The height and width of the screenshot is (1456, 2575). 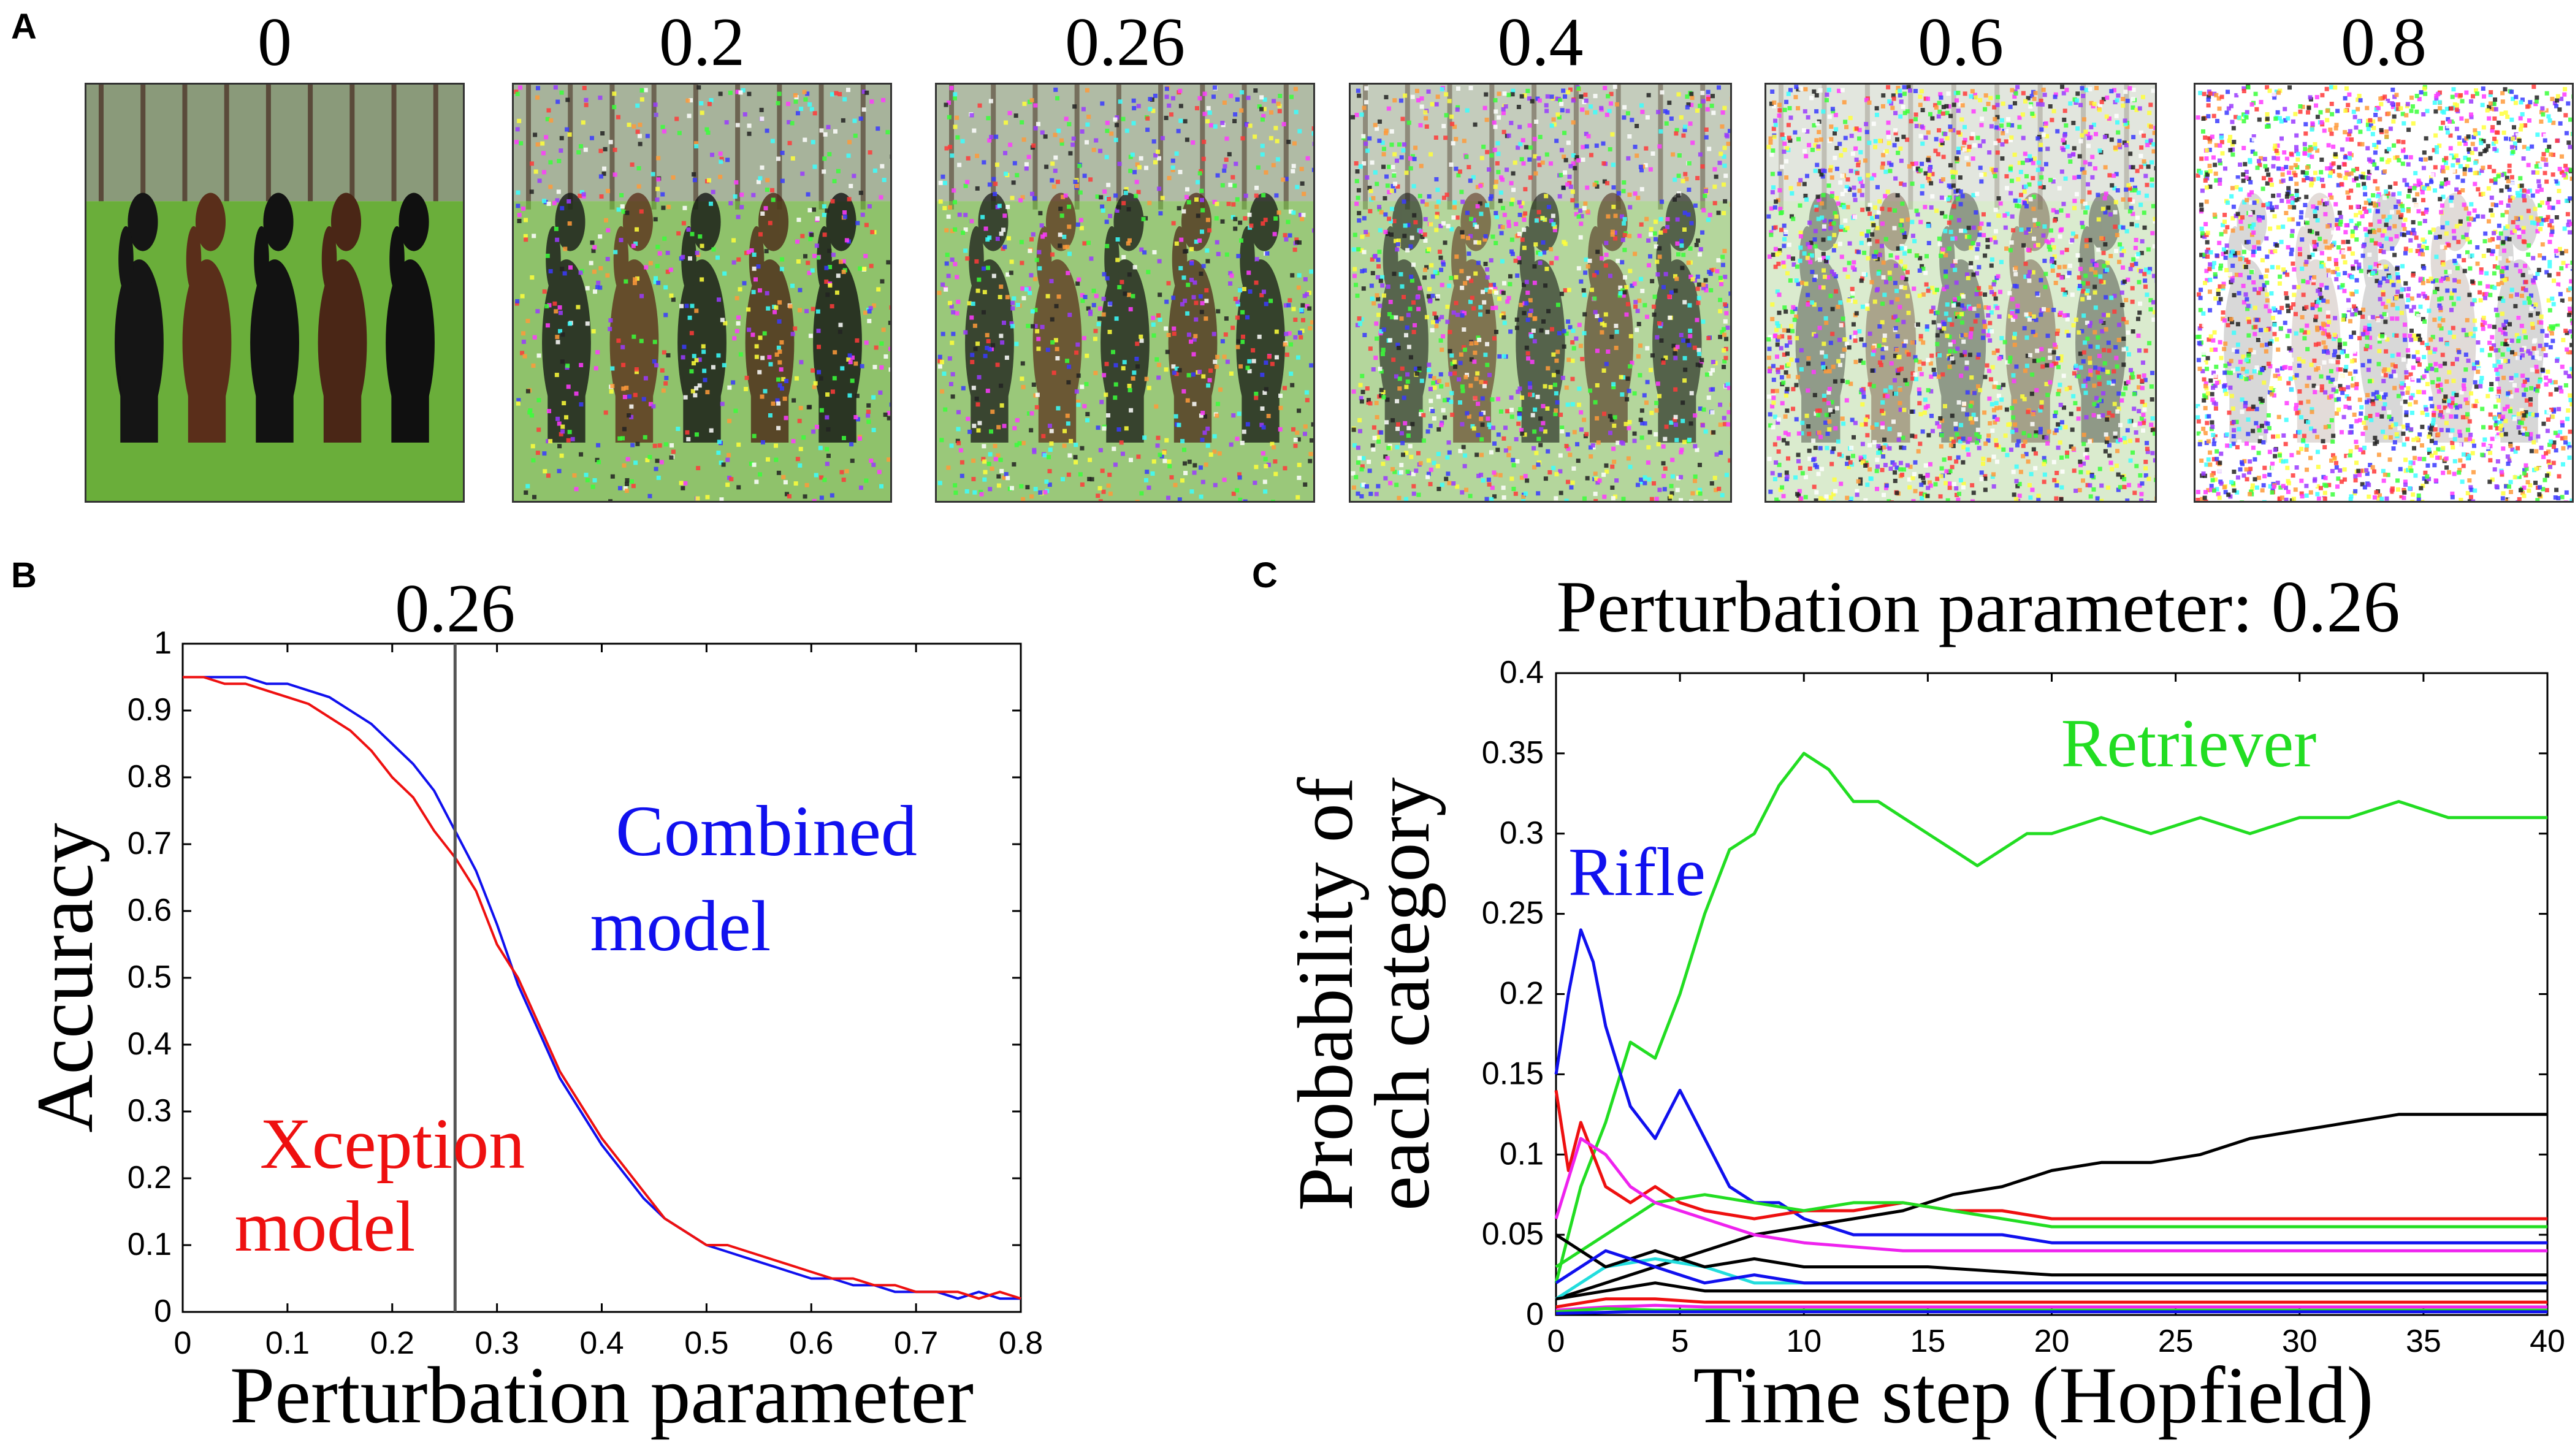 I want to click on y-tick-label: 1, so click(x=163, y=643).